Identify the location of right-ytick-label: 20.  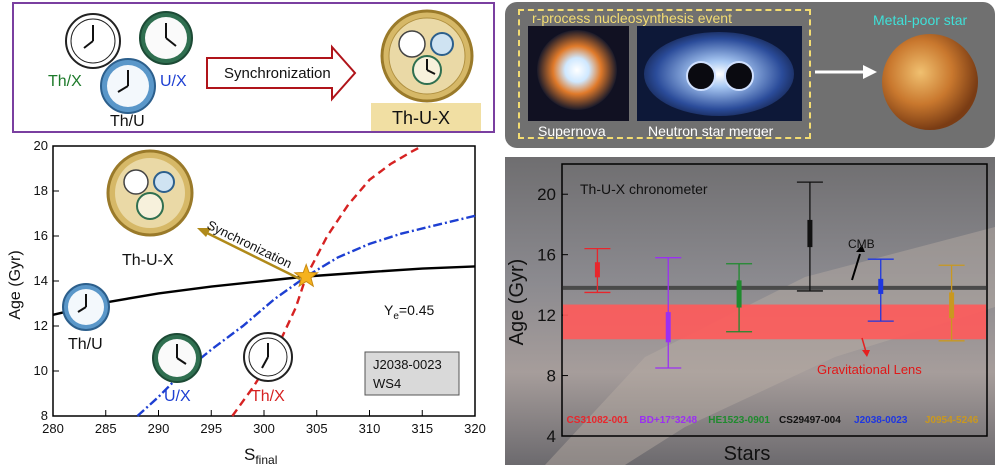
(546, 194).